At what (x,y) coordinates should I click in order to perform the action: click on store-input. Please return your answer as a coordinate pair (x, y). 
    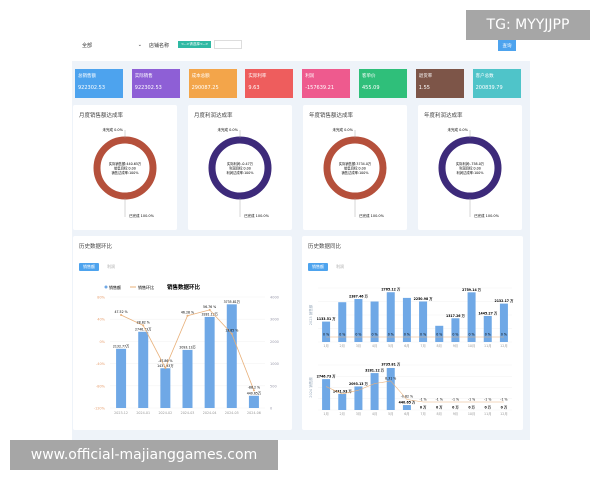
    Looking at the image, I should click on (228, 44).